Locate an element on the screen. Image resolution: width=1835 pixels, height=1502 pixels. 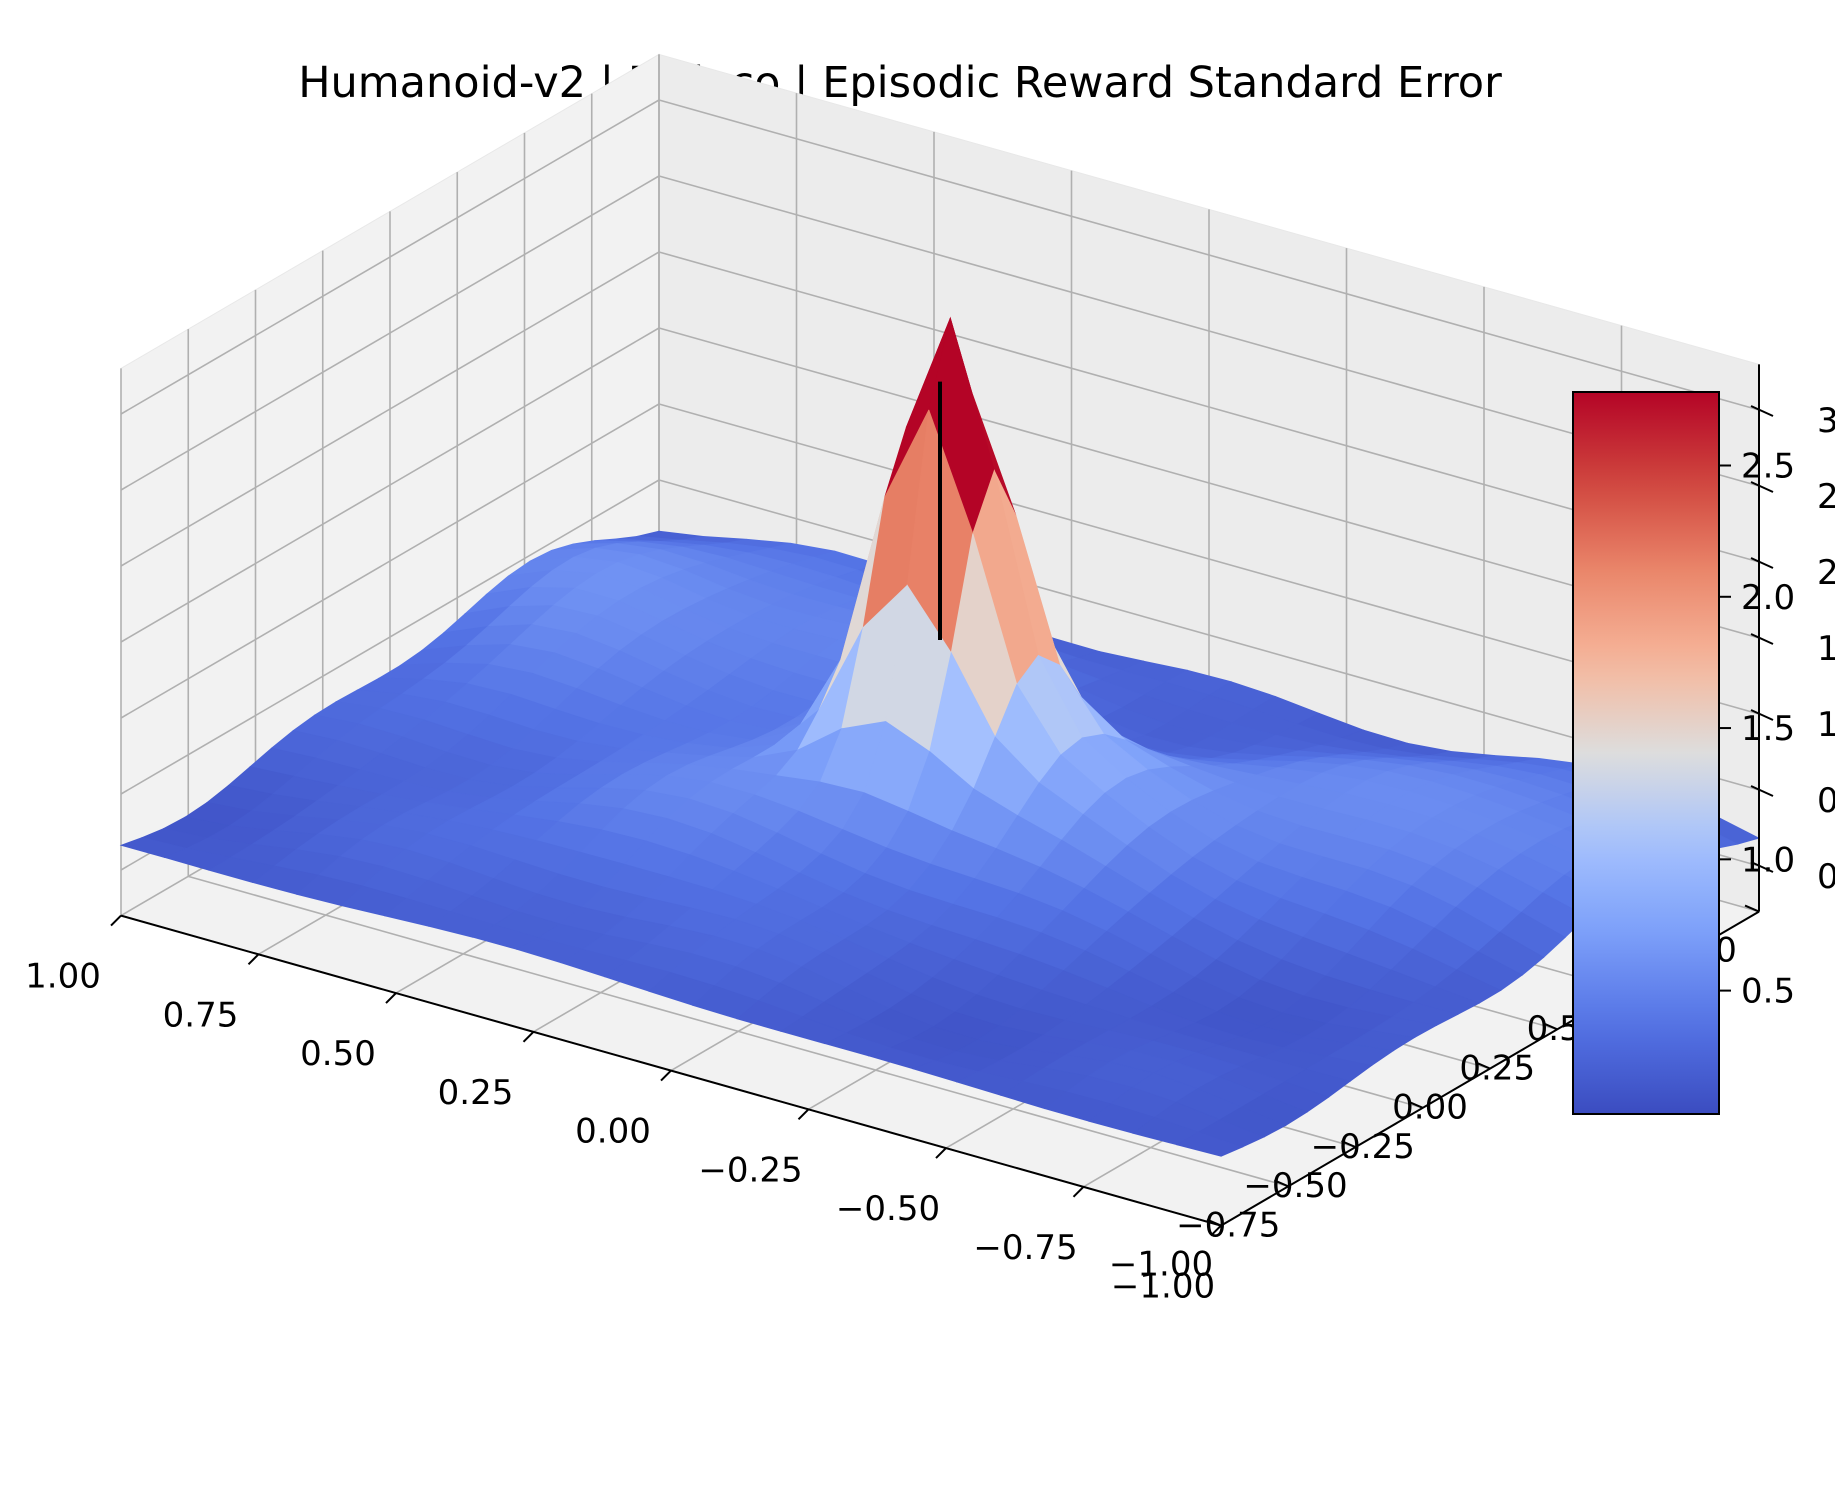
x-tick-label: 1.00 is located at coordinates (63, 977).